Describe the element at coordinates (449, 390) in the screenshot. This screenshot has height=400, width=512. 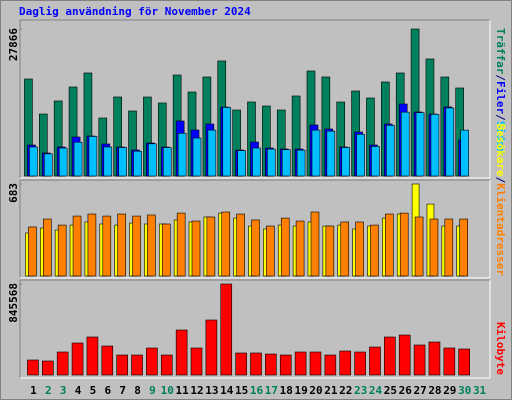
I see `x-tick-label: 29` at that location.